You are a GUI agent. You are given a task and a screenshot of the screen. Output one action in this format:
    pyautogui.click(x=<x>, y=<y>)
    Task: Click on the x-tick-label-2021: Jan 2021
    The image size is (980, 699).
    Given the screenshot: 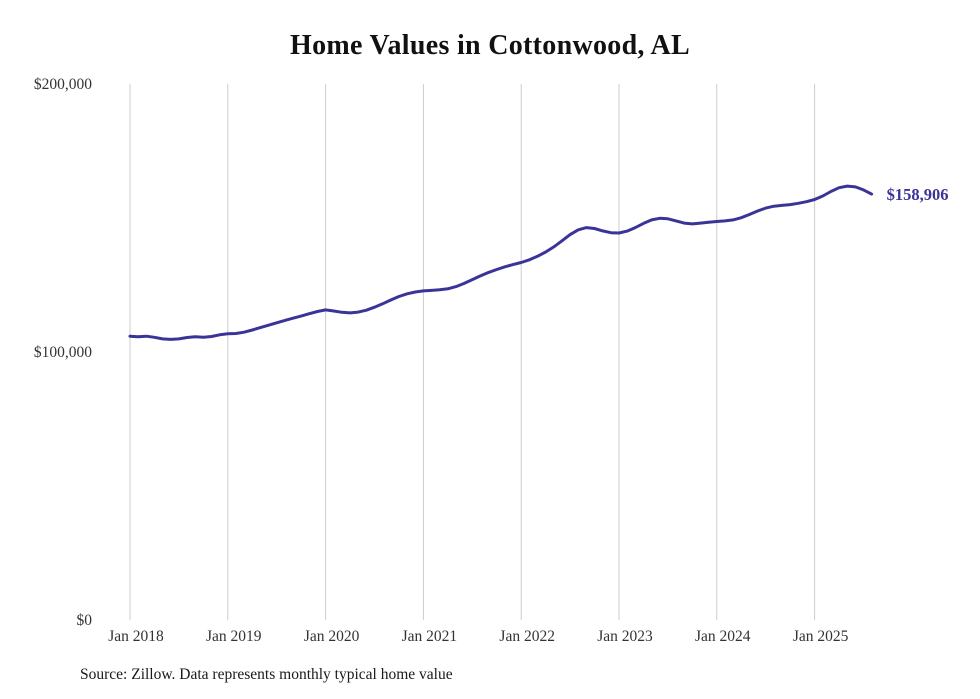 What is the action you would take?
    pyautogui.click(x=430, y=636)
    